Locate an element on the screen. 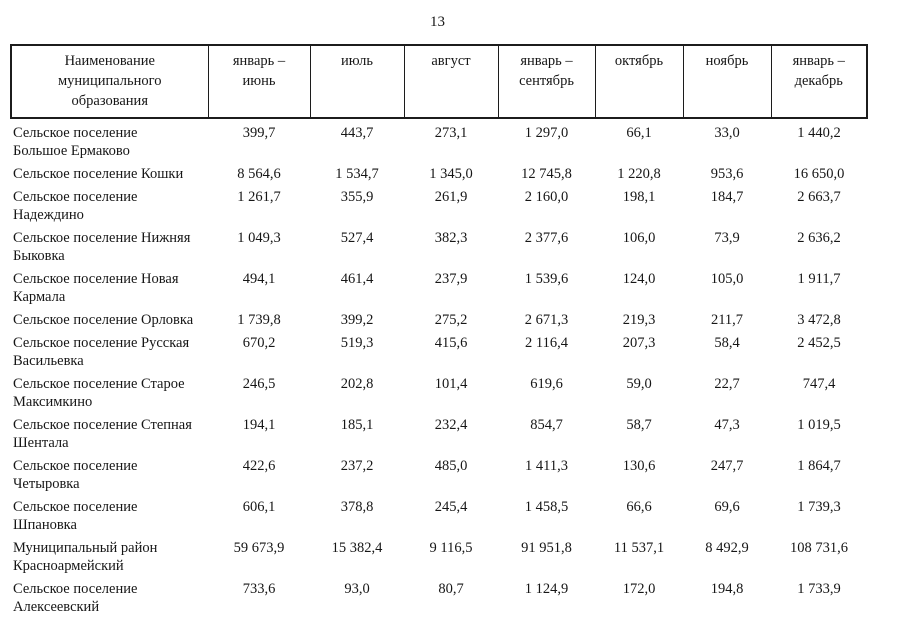  value-cell: 1 019,5 is located at coordinates (819, 425).